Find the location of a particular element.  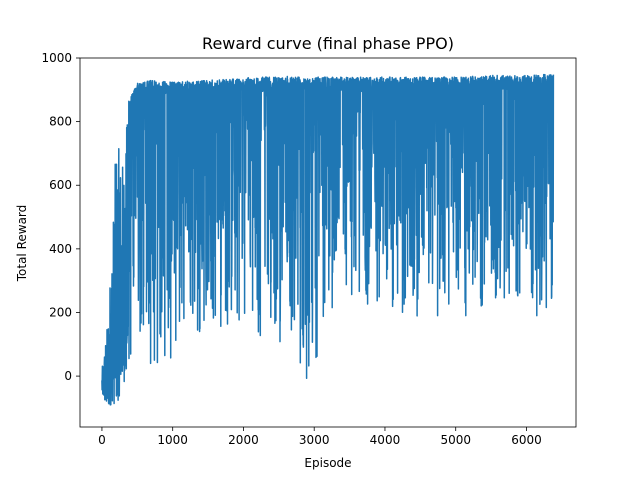

x-tick-label: 2000 is located at coordinates (243, 440).